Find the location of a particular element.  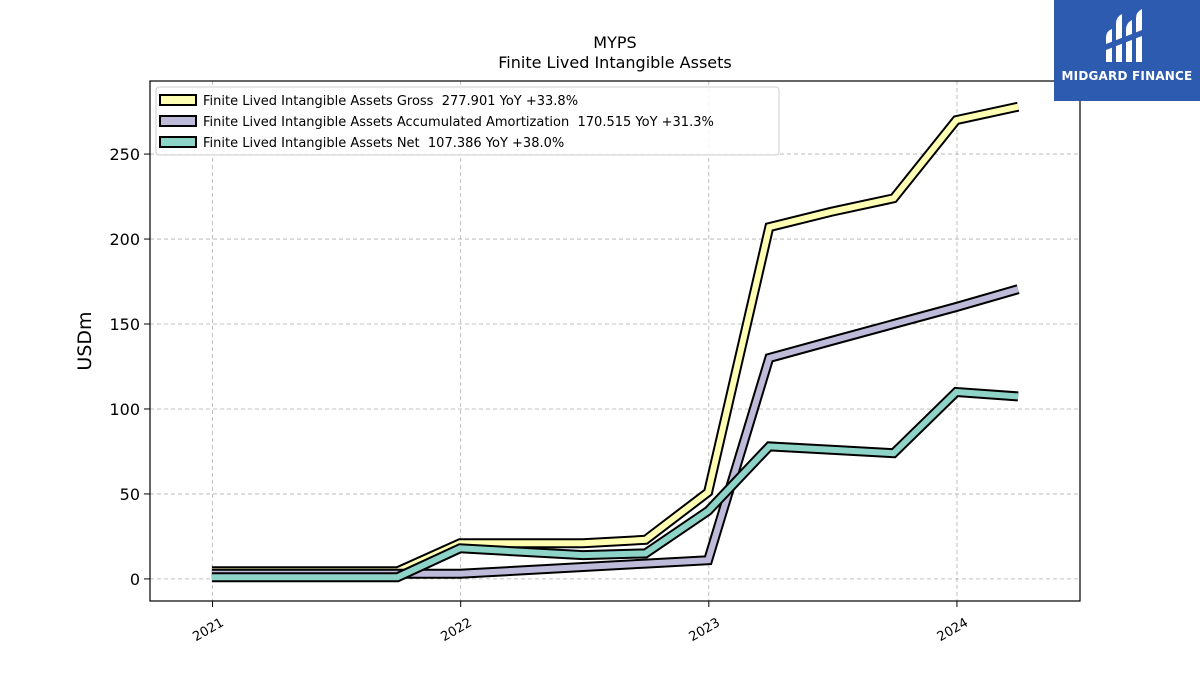

y-axis-ticks: 0 50 100 150 200 250 is located at coordinates (129, 367).